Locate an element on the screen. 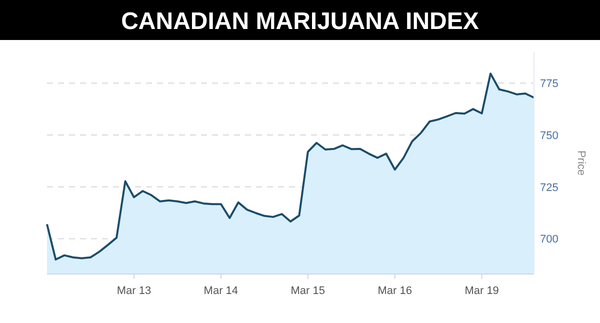  y-tick-label: 725 is located at coordinates (549, 188).